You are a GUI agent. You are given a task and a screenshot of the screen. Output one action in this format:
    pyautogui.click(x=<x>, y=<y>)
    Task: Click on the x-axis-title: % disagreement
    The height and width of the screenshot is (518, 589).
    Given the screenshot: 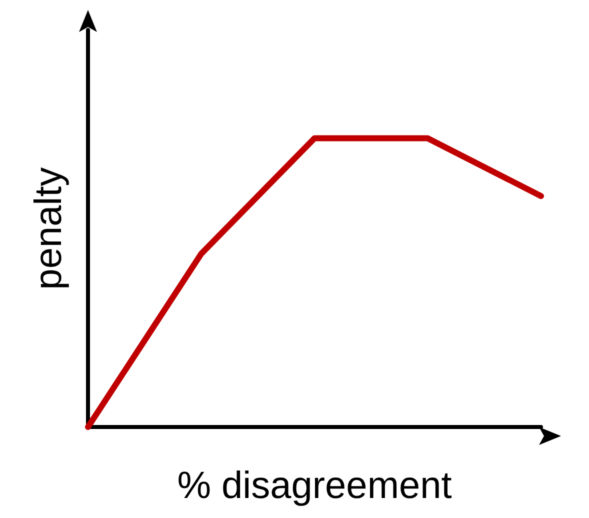 What is the action you would take?
    pyautogui.click(x=314, y=486)
    